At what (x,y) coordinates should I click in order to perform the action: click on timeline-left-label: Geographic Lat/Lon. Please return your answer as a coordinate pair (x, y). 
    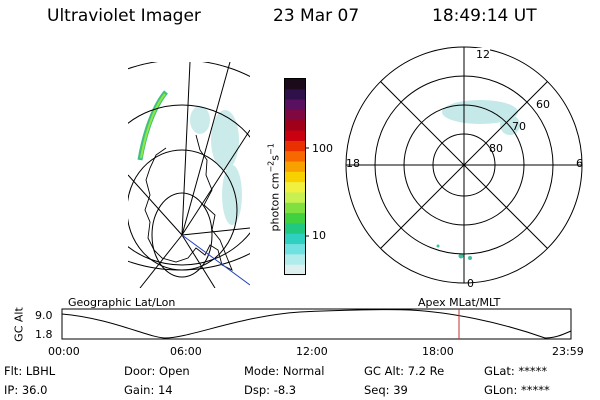
    Looking at the image, I should click on (122, 302).